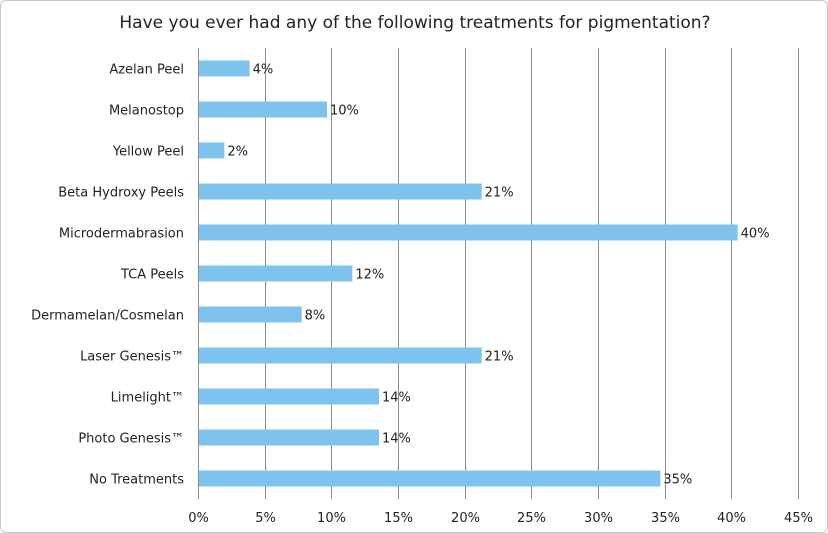 The height and width of the screenshot is (533, 828). Describe the element at coordinates (136, 480) in the screenshot. I see `category-label: No Treatments` at that location.